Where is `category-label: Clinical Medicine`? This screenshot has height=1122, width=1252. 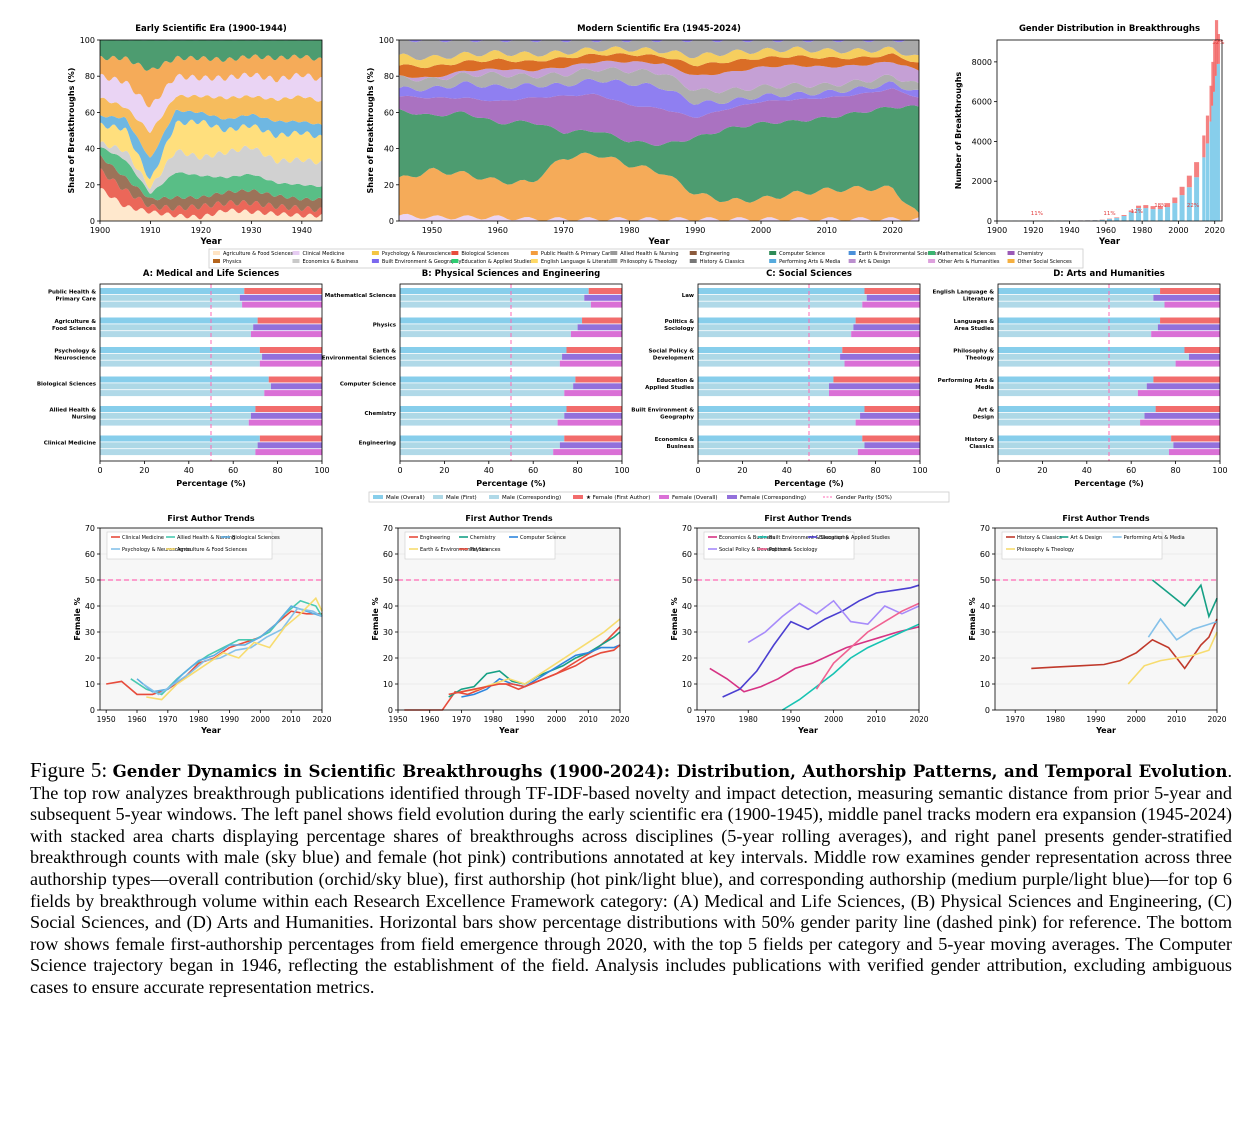 category-label: Clinical Medicine is located at coordinates (70, 444).